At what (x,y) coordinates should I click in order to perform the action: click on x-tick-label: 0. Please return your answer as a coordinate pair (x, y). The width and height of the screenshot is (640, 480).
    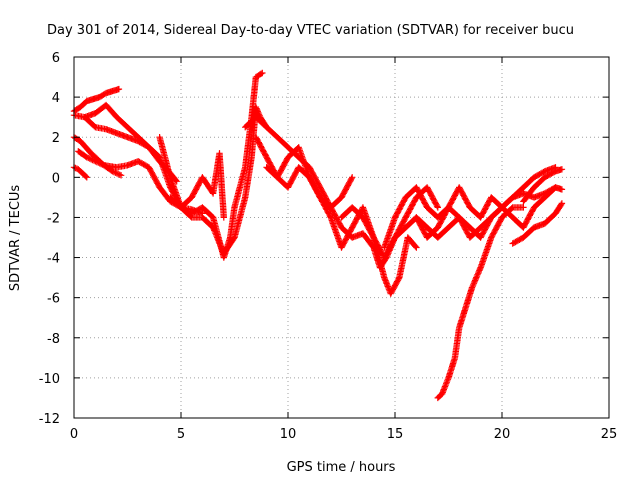
    Looking at the image, I should click on (74, 434).